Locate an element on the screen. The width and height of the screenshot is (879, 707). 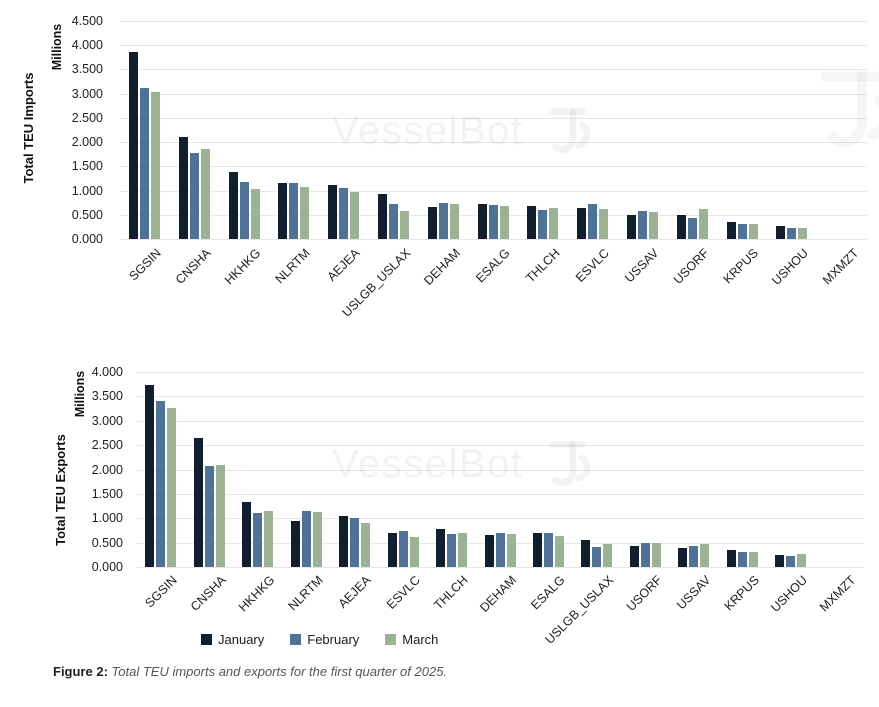
imports-category-label: AEJEA is located at coordinates (344, 265).